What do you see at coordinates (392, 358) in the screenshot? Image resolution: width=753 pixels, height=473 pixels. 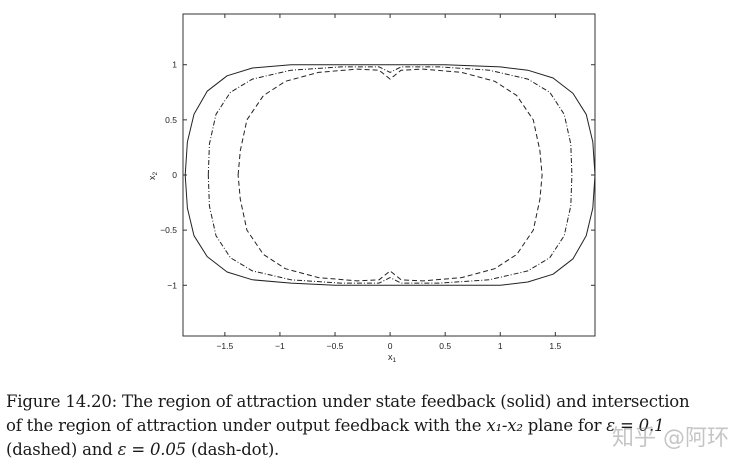 I see `x-axis-label: x1` at bounding box center [392, 358].